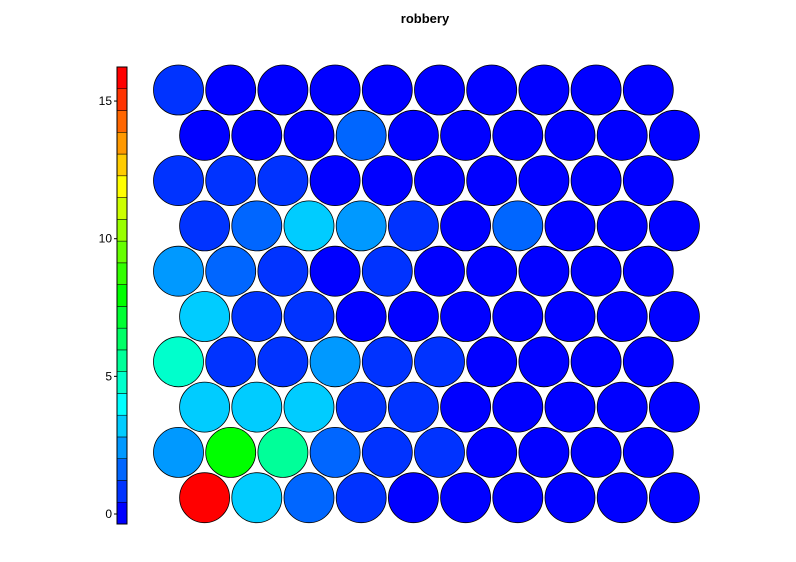 This screenshot has height=562, width=796. I want to click on colorbar-tick-label: 5, so click(108, 376).